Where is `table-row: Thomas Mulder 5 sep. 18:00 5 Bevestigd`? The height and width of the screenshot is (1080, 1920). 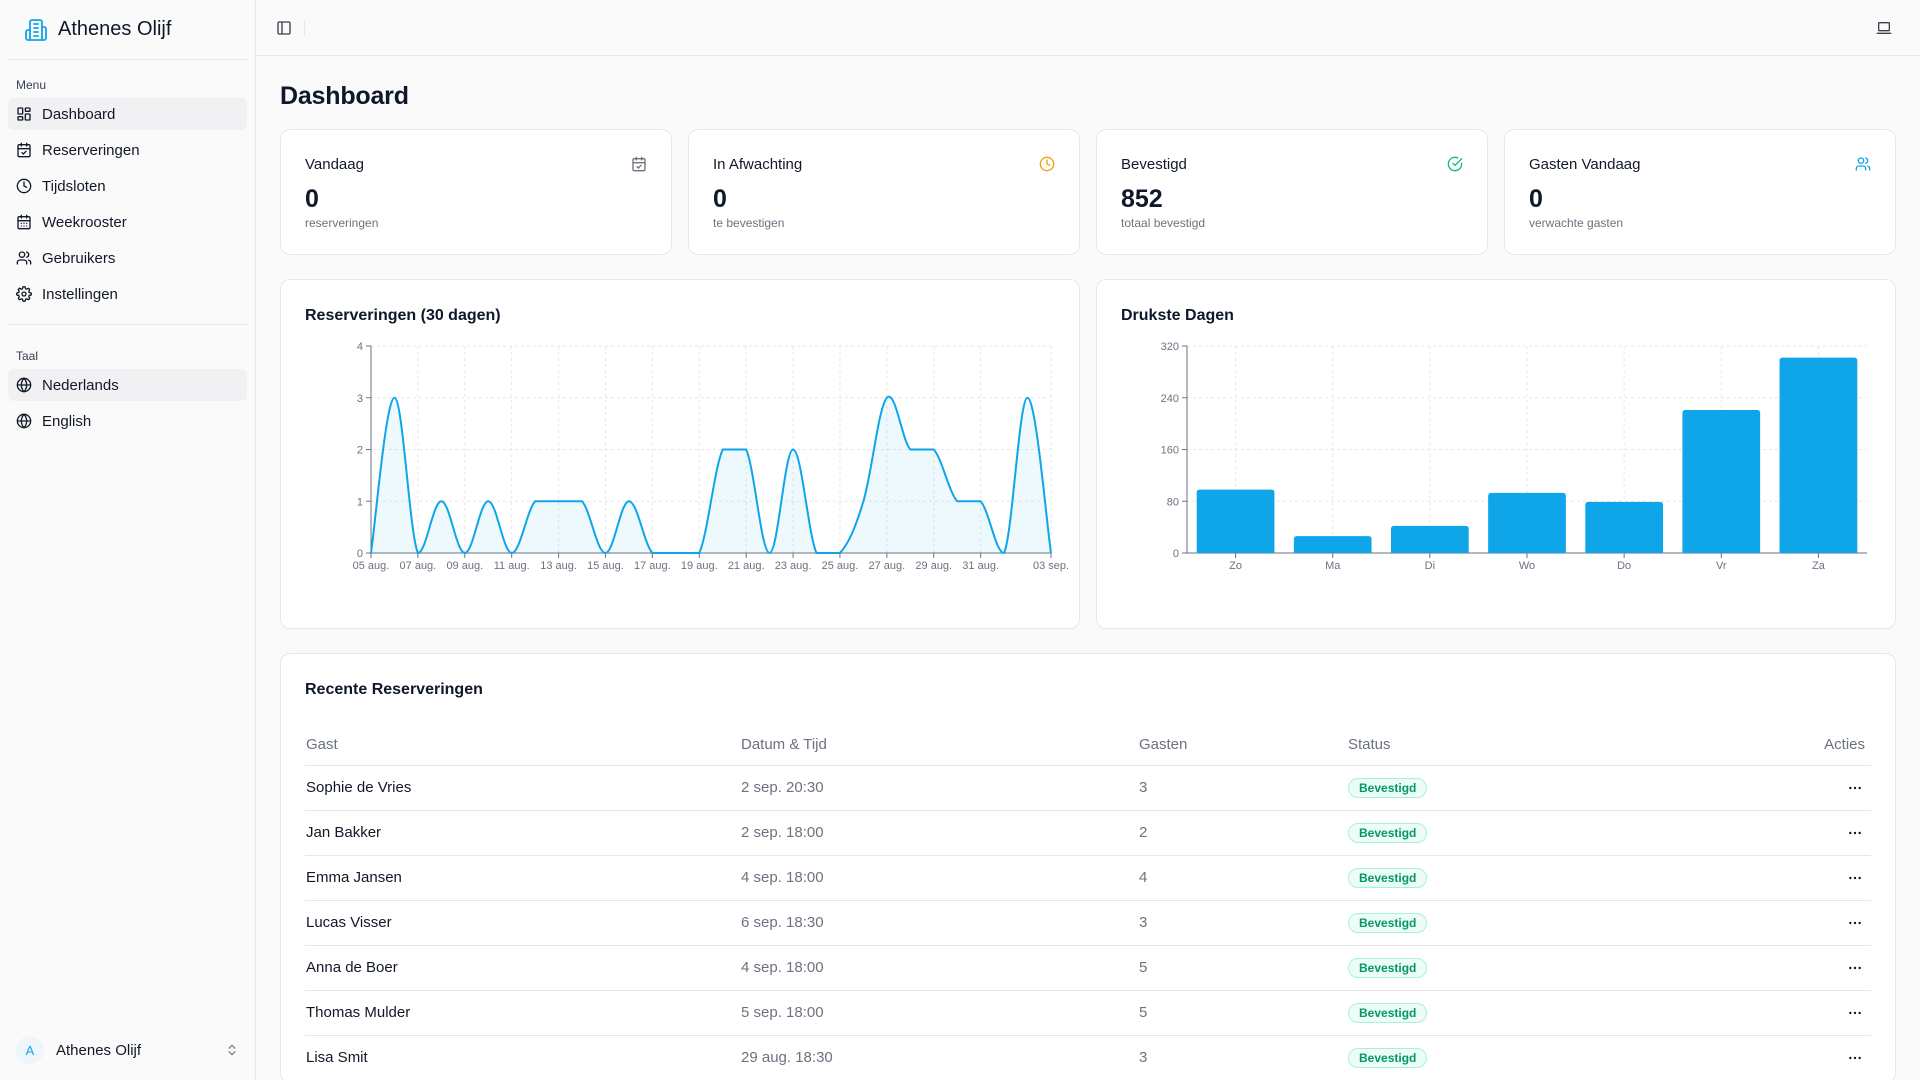
table-row: Thomas Mulder 5 sep. 18:00 5 Bevestigd is located at coordinates (1088, 1013).